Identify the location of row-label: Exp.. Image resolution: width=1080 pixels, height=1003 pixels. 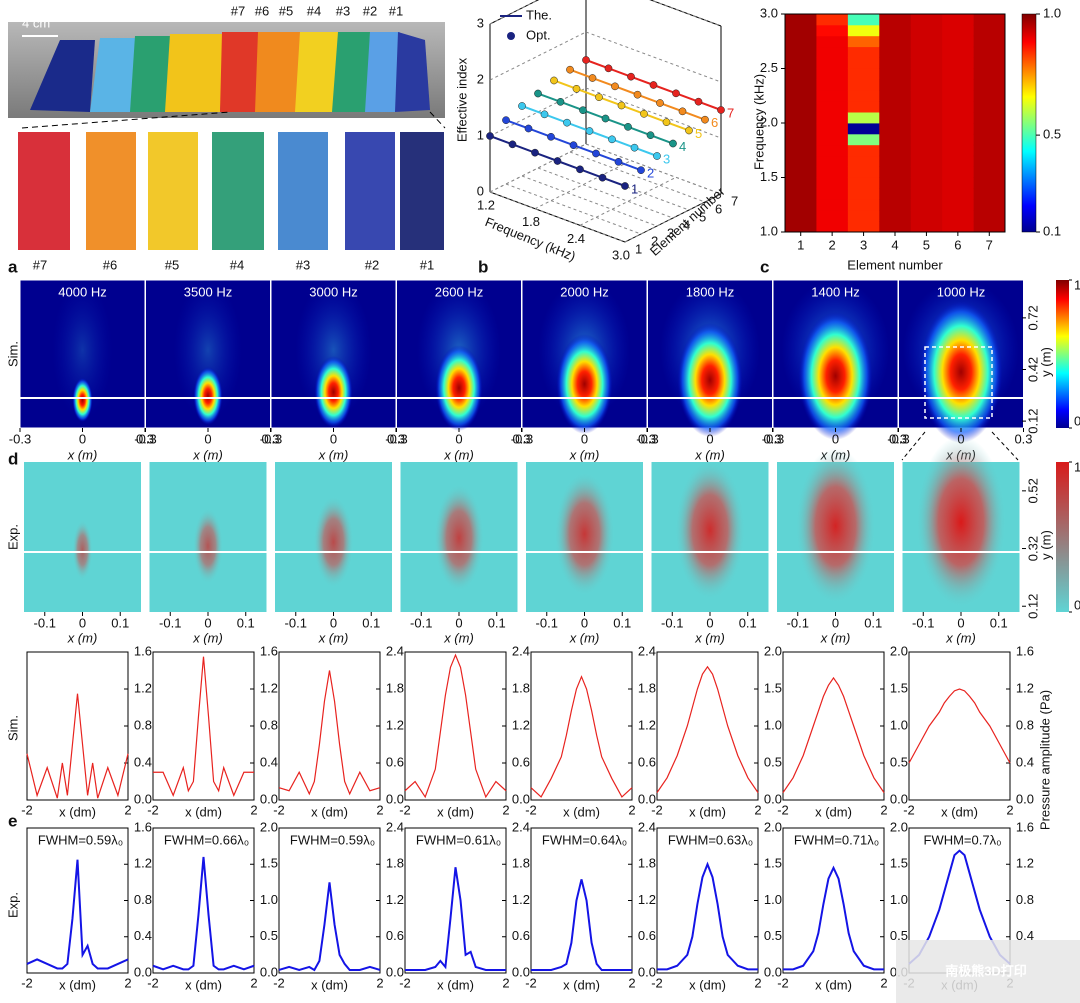
(12, 905).